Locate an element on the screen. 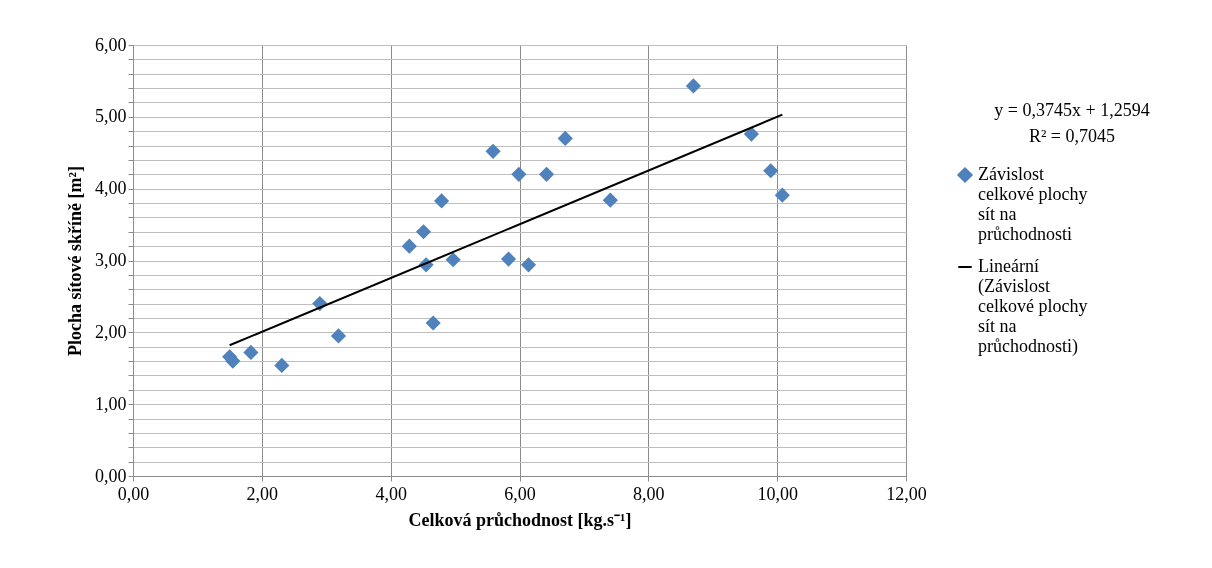 The image size is (1212, 568). y-tick-label: 3,00 is located at coordinates (111, 260).